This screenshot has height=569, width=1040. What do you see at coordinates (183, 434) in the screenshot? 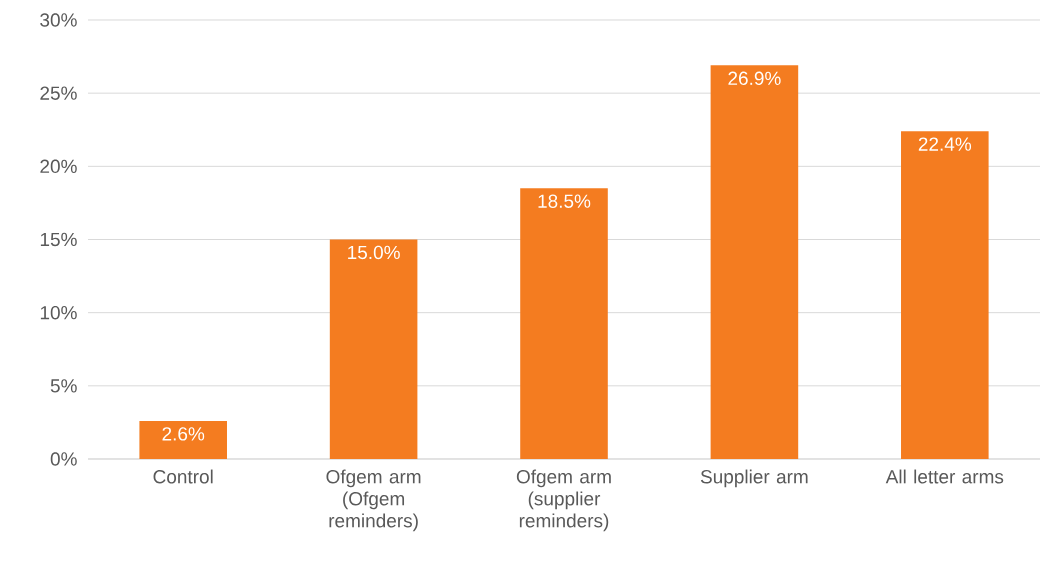
I see `data-label: 2.6%` at bounding box center [183, 434].